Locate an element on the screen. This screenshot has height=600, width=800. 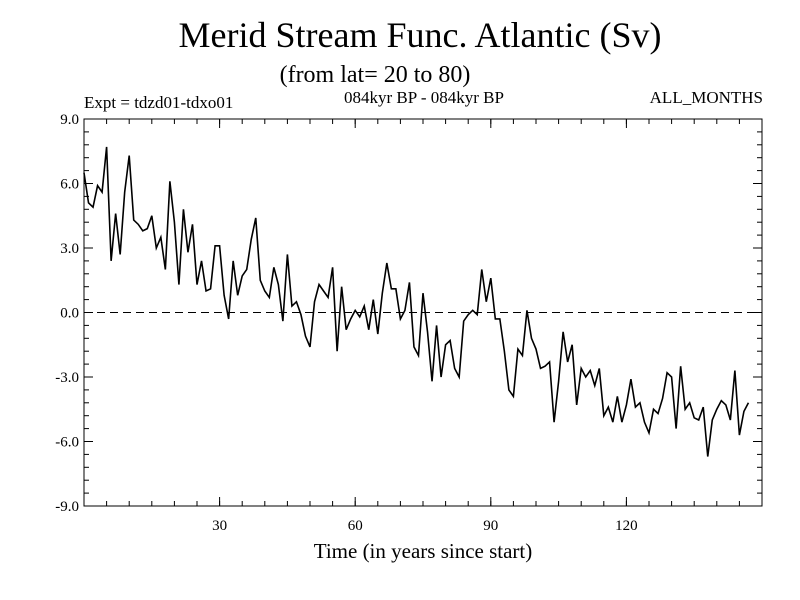
expt-label: Expt = tdzd01-tdxo01 is located at coordinates (158, 102).